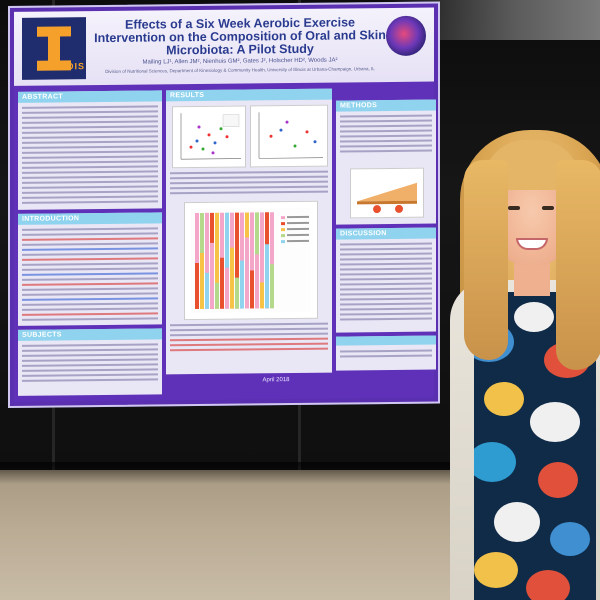  I want to click on taxa-barplot-figure, so click(251, 260).